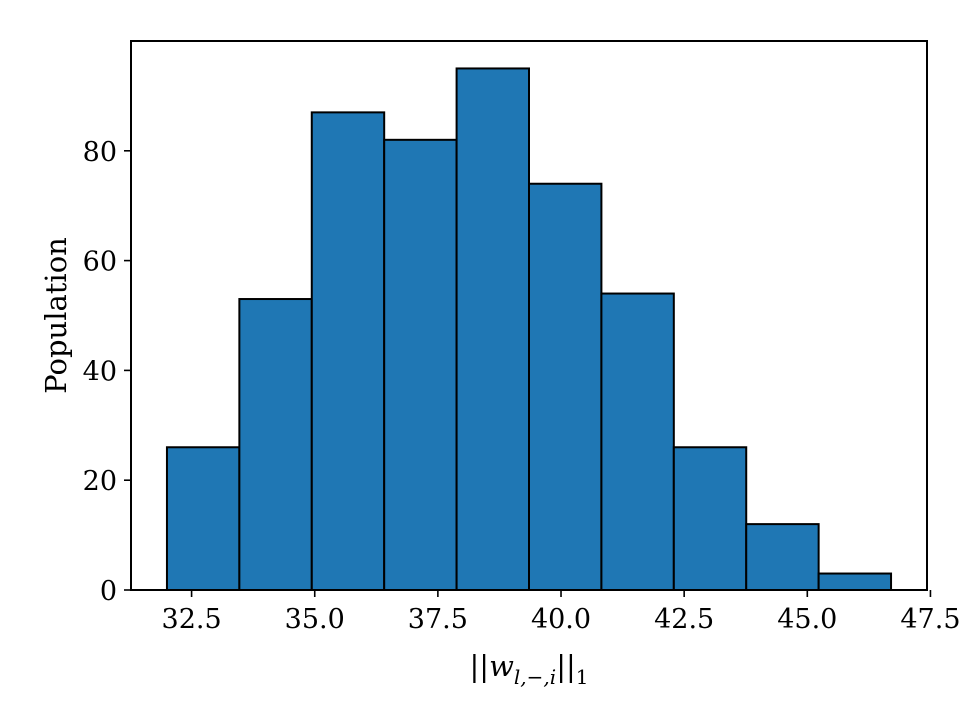 This screenshot has height=726, width=968. Describe the element at coordinates (108, 591) in the screenshot. I see `y-tick-label: 0` at that location.